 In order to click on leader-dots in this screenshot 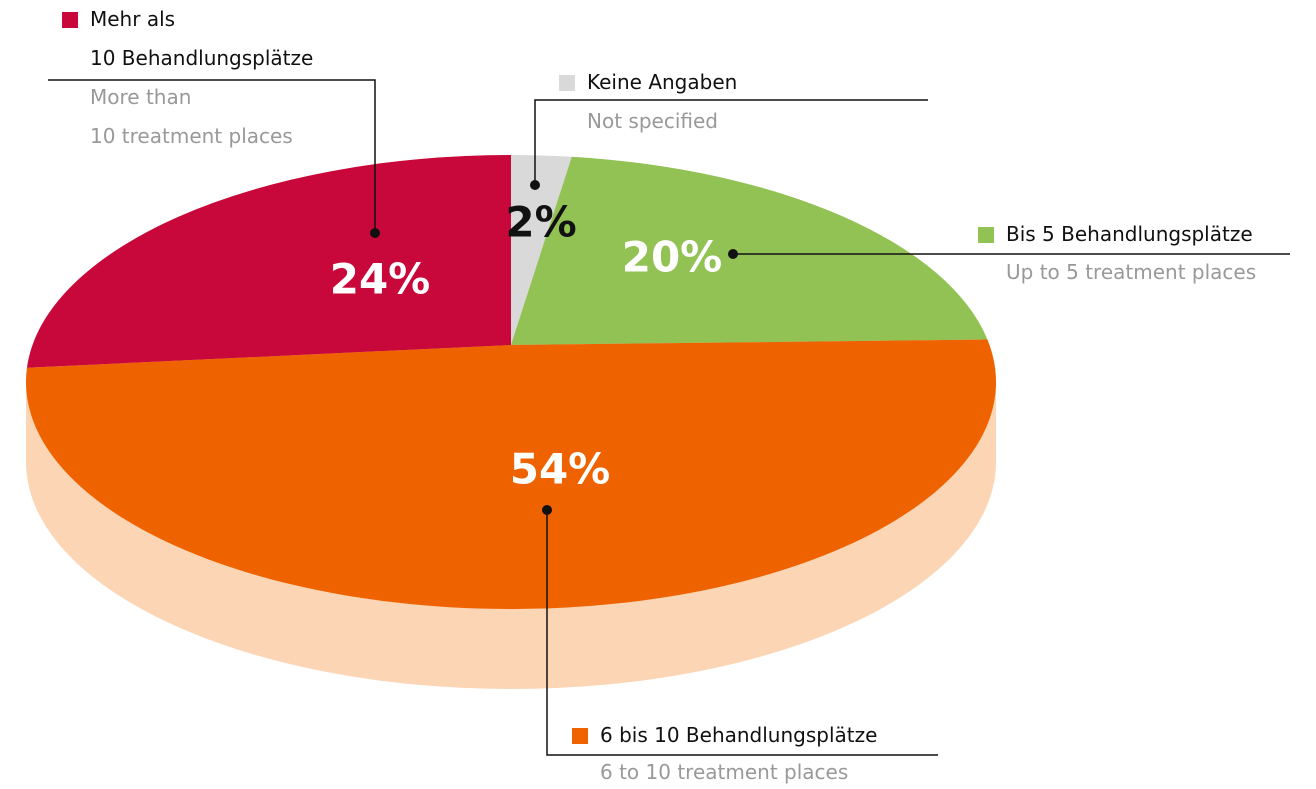, I will do `click(554, 347)`.